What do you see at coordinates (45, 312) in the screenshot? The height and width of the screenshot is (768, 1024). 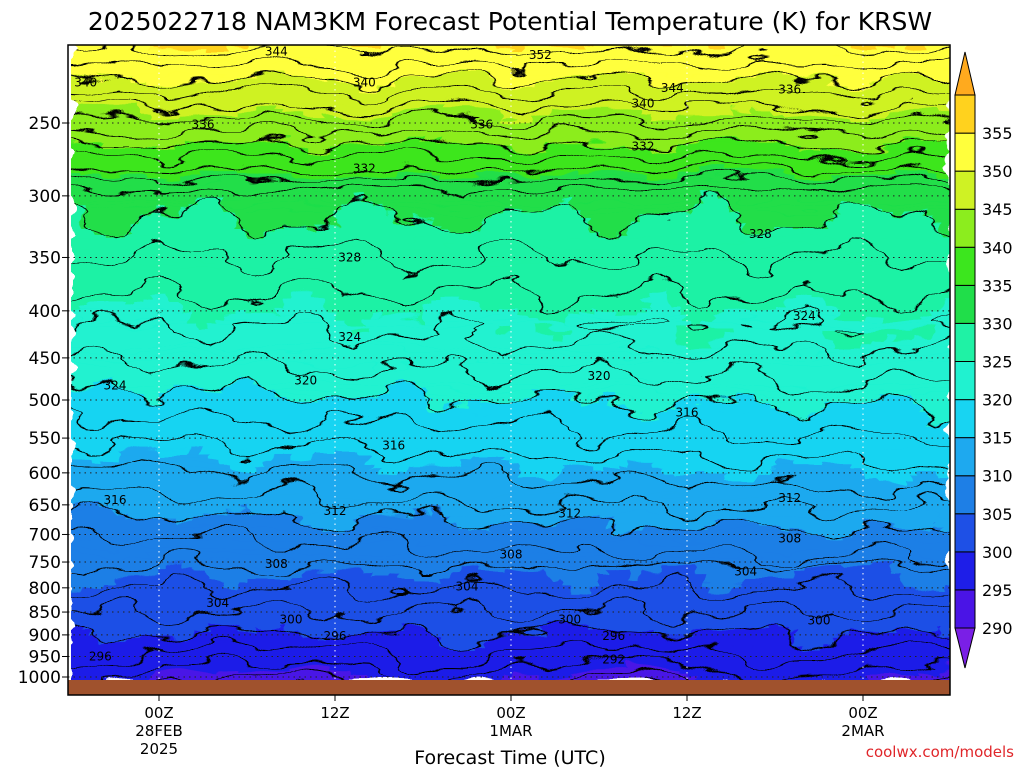 I see `y-tick-label: 400` at bounding box center [45, 312].